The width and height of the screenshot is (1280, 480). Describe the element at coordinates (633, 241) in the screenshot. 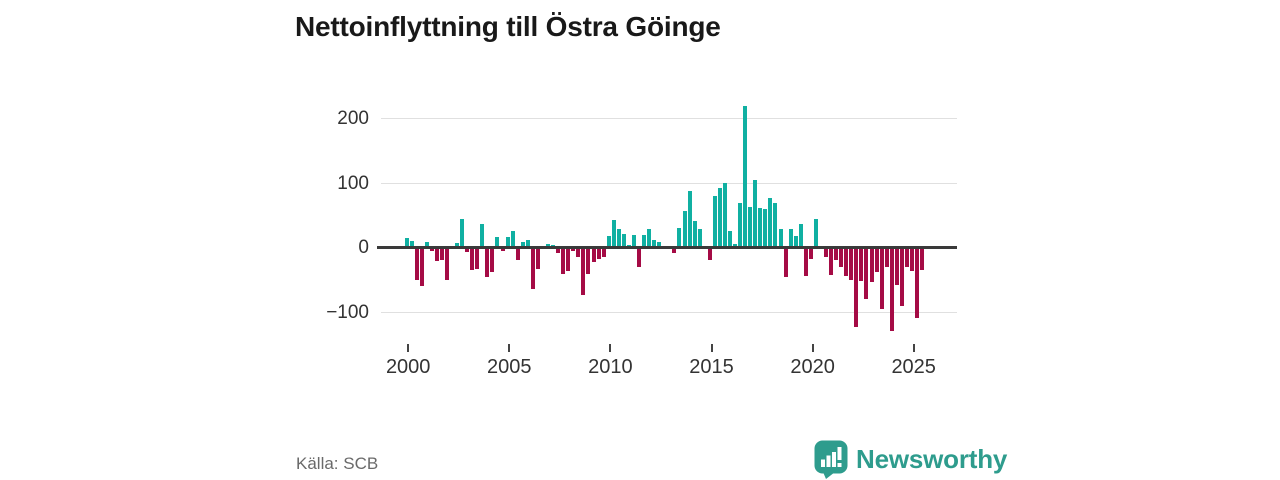

I see `bar-2011-q2` at that location.